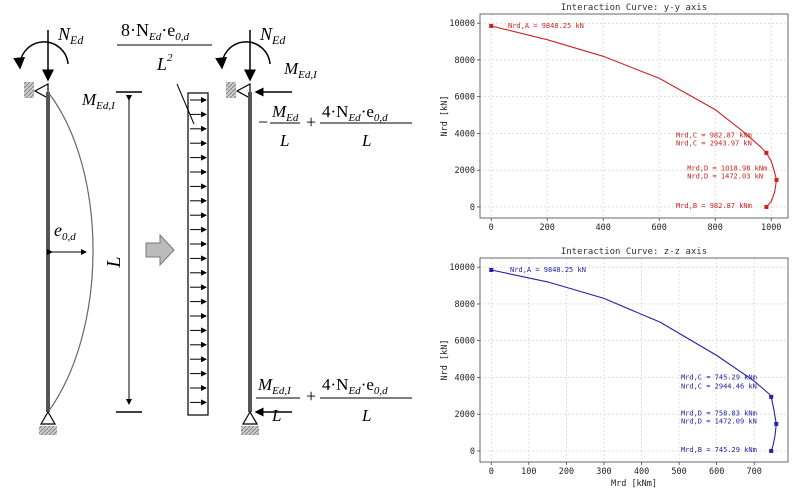  I want to click on x-tick-label: 700, so click(754, 472).